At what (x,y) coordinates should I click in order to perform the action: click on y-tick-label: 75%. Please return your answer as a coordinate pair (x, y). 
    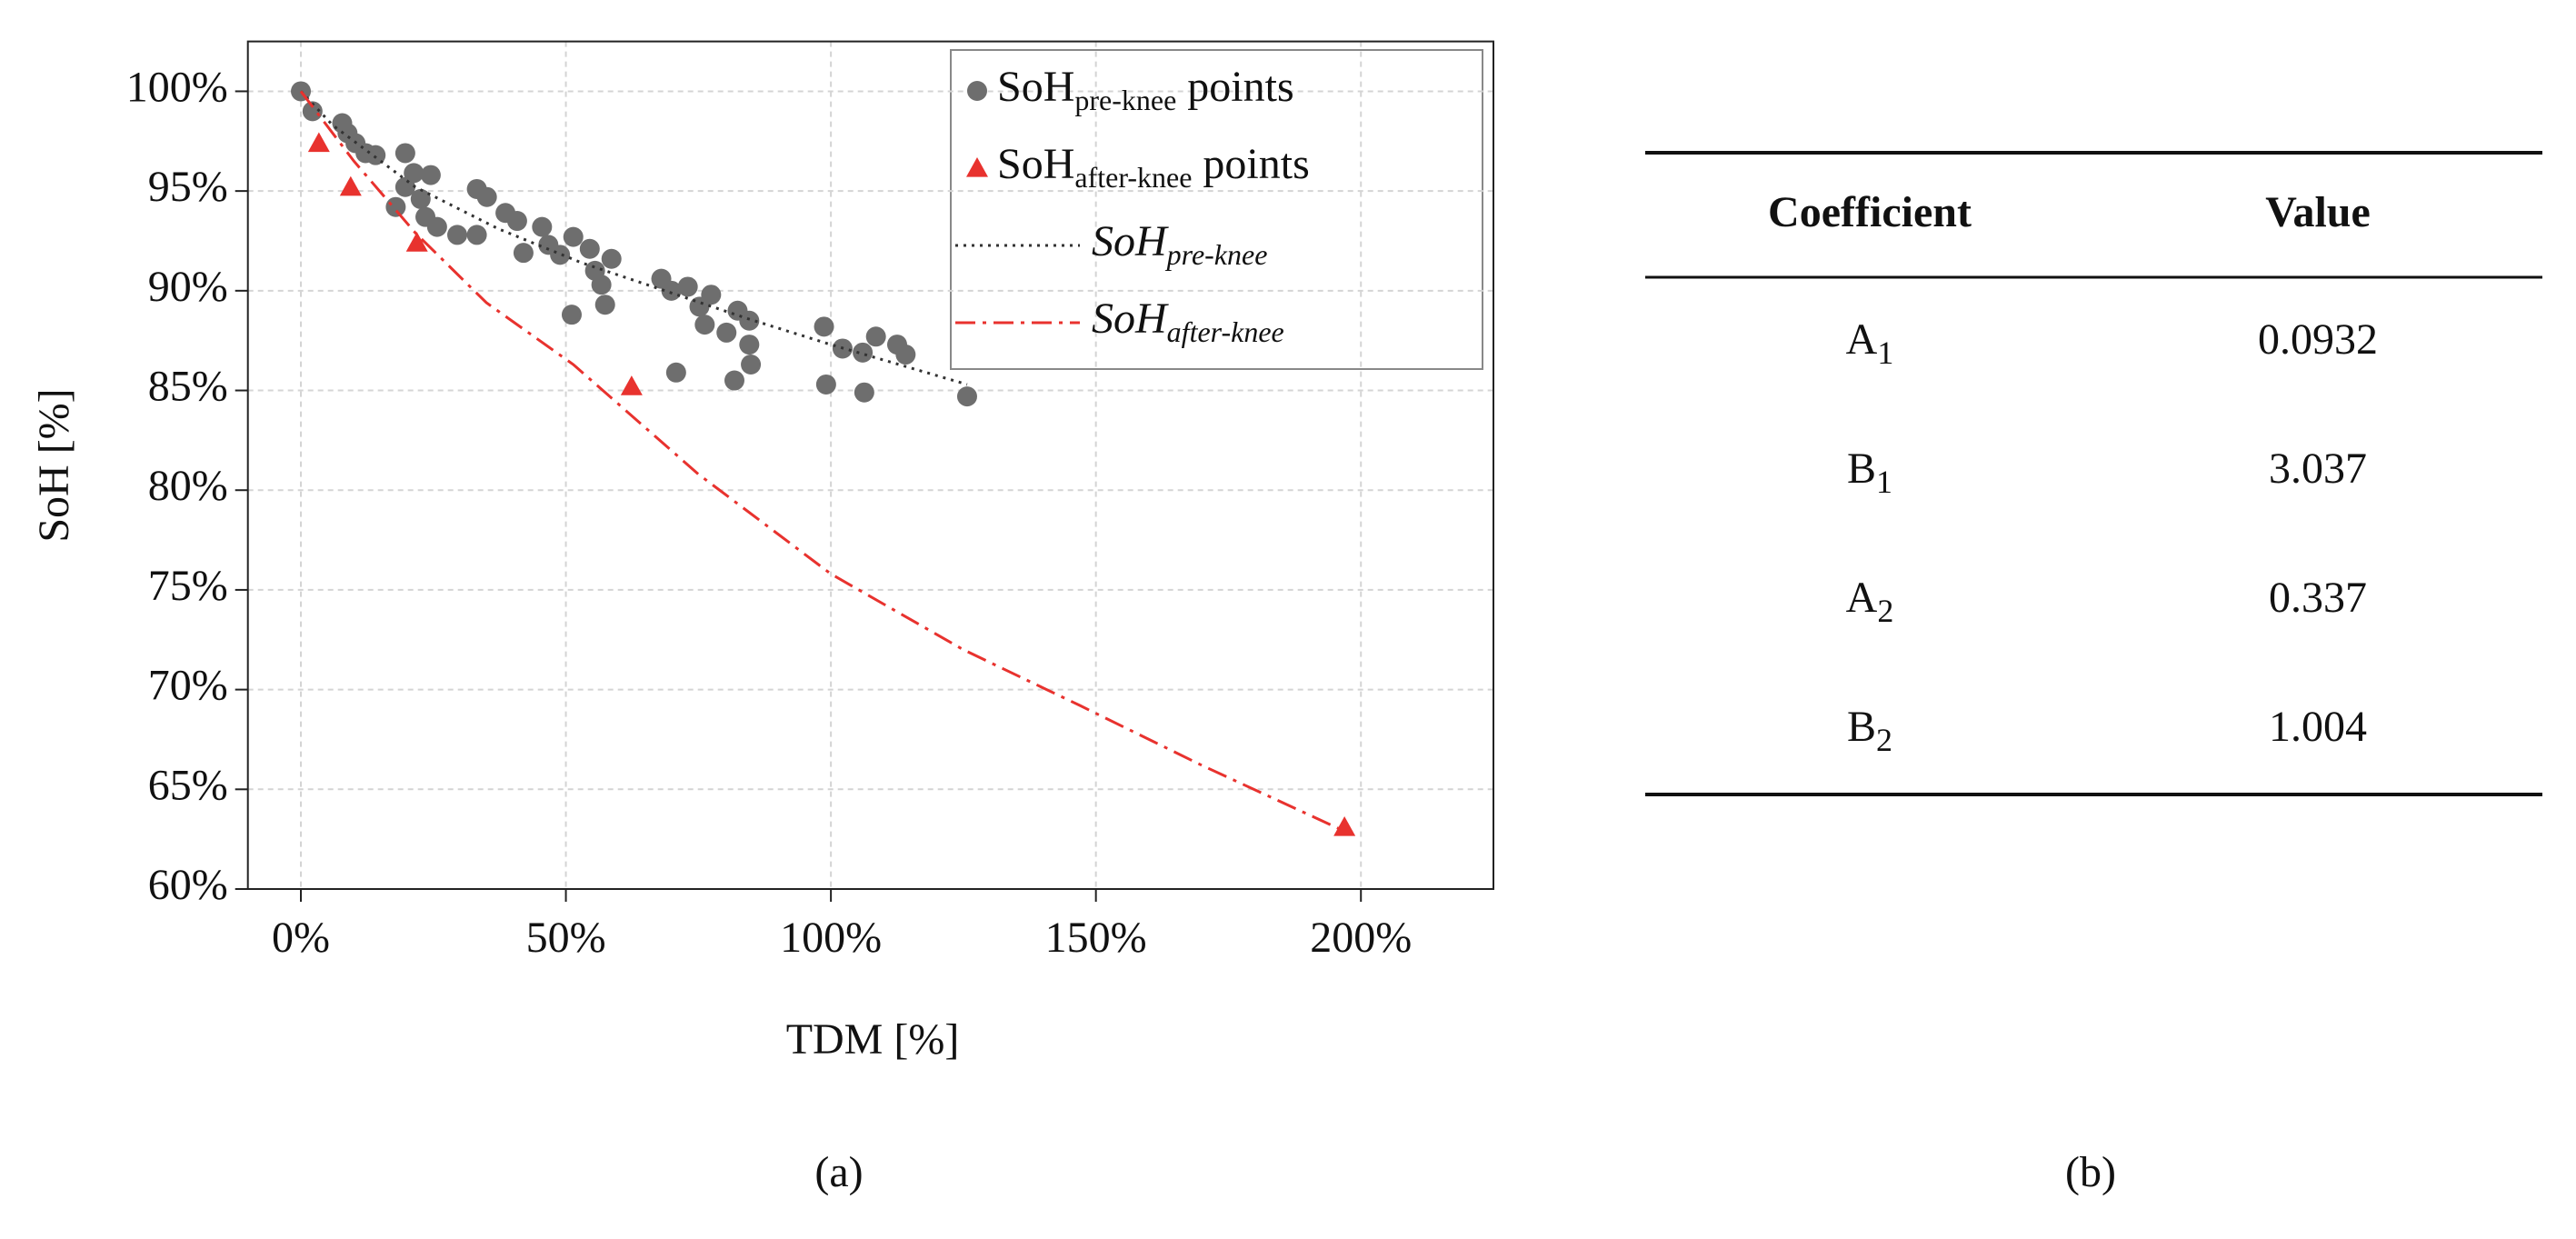
    Looking at the image, I should click on (188, 586).